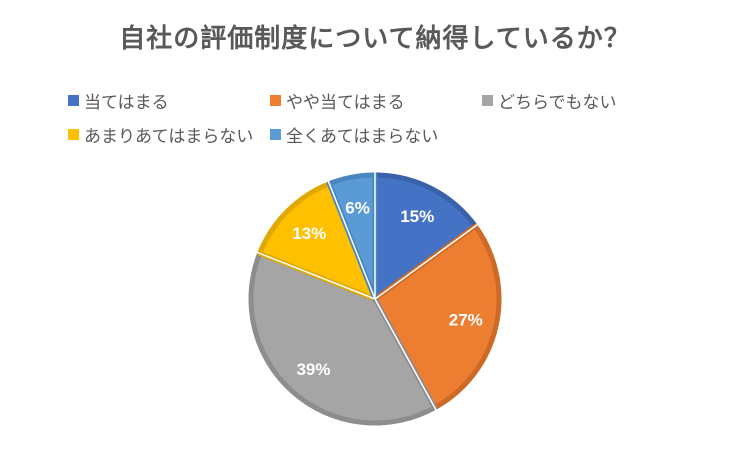  I want to click on legend-item-0: 当てはまる, so click(118, 100).